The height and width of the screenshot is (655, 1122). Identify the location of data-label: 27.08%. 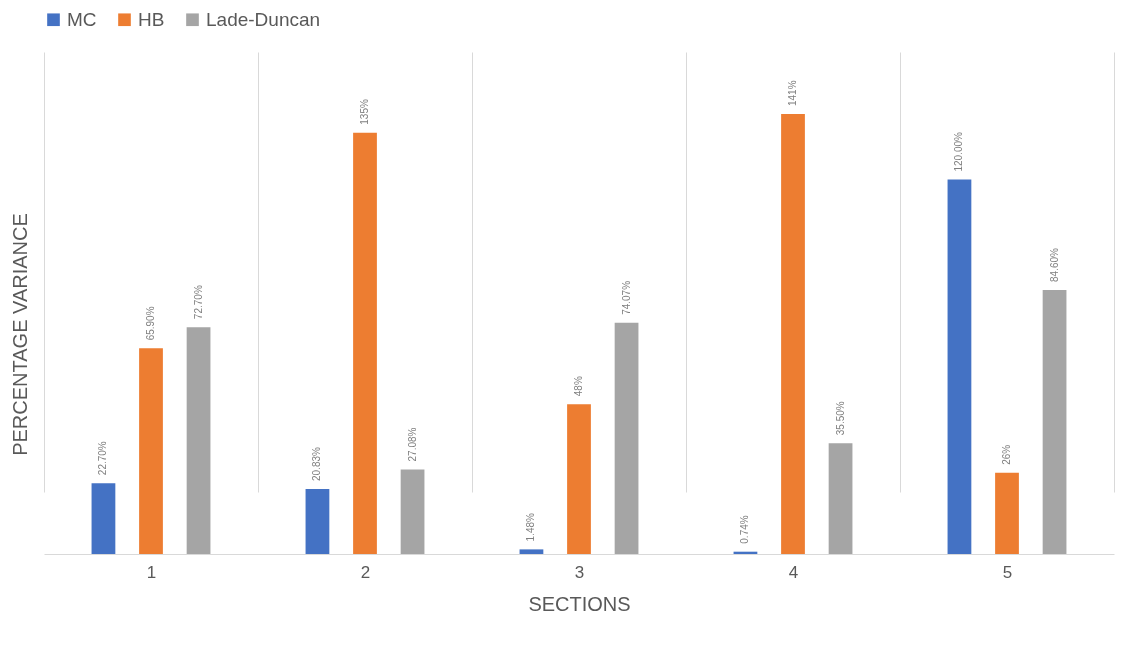
(412, 444).